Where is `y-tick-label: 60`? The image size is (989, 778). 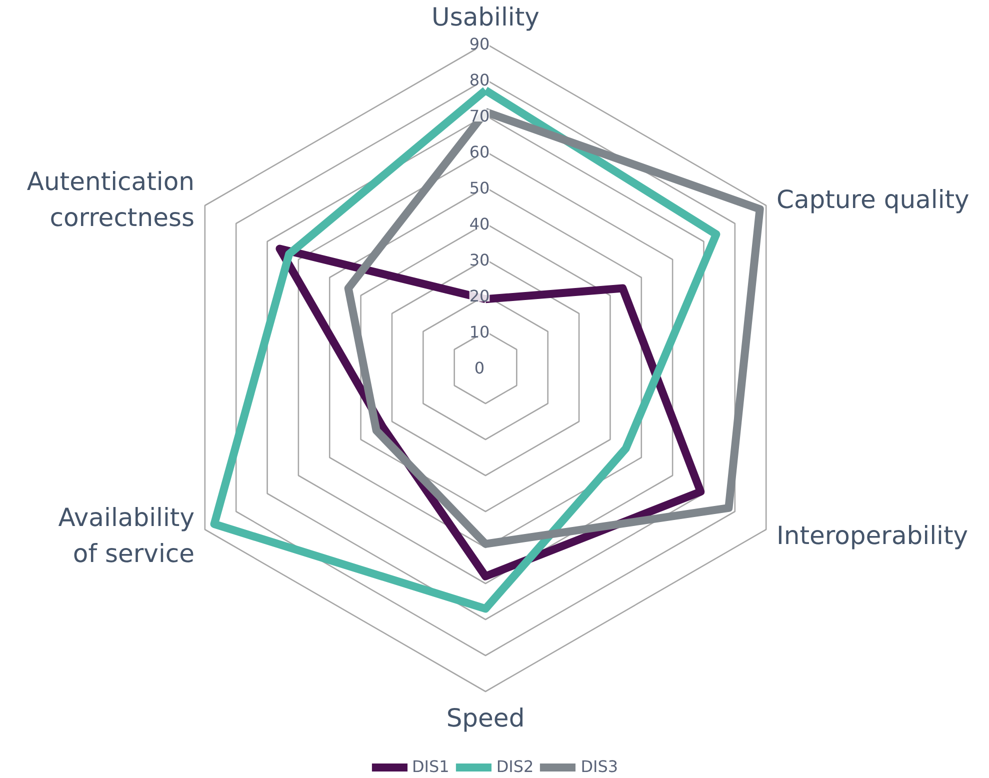 y-tick-label: 60 is located at coordinates (479, 152).